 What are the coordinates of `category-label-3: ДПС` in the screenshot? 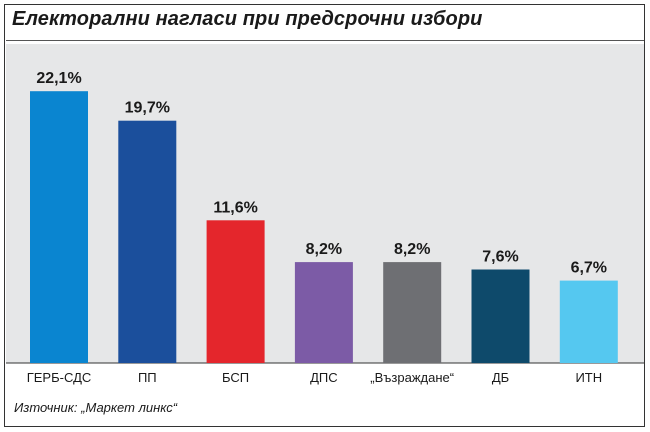 It's located at (324, 377).